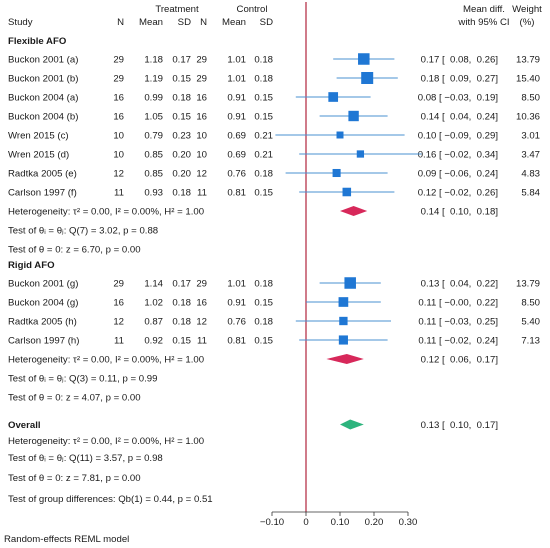 The image size is (550, 548). What do you see at coordinates (202, 341) in the screenshot?
I see `control-n: 11` at bounding box center [202, 341].